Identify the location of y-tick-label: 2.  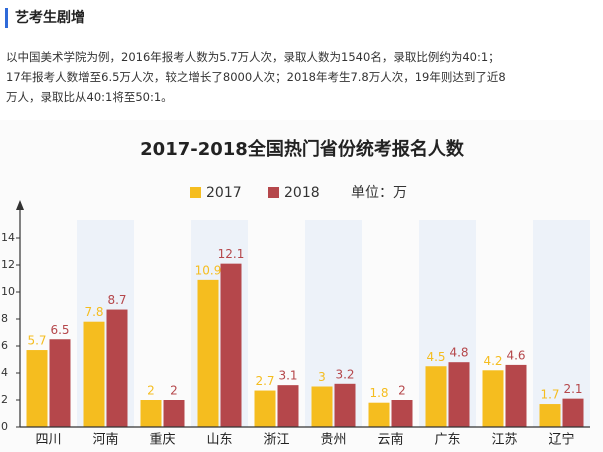
(4, 399).